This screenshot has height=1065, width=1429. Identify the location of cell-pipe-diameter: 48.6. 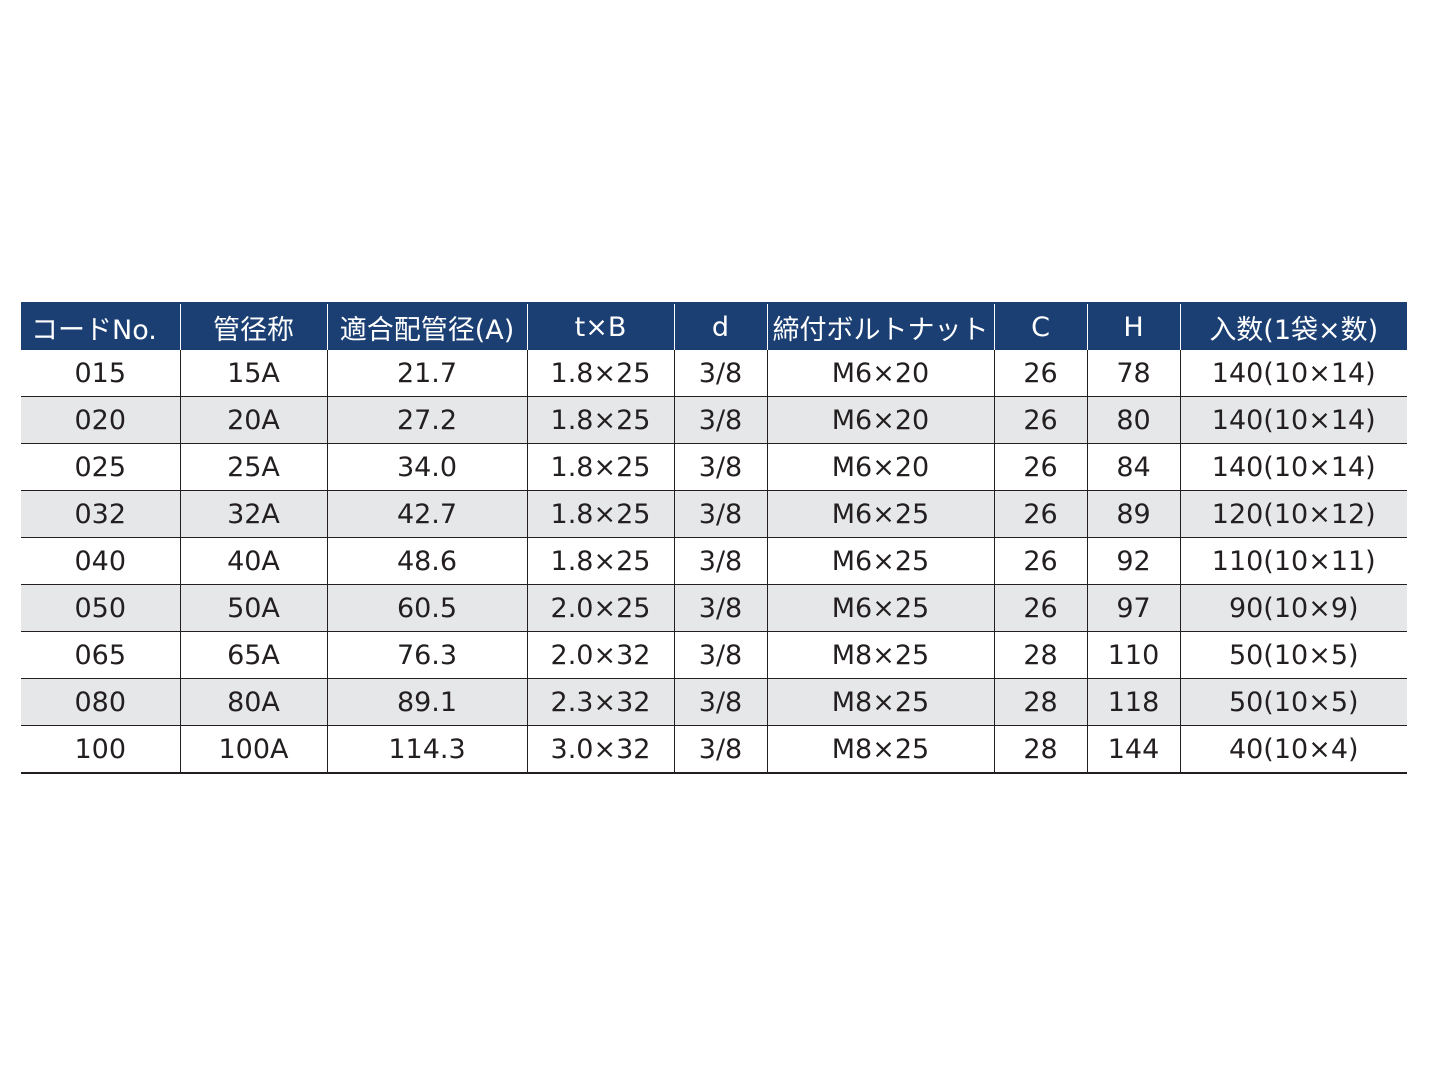
(426, 561).